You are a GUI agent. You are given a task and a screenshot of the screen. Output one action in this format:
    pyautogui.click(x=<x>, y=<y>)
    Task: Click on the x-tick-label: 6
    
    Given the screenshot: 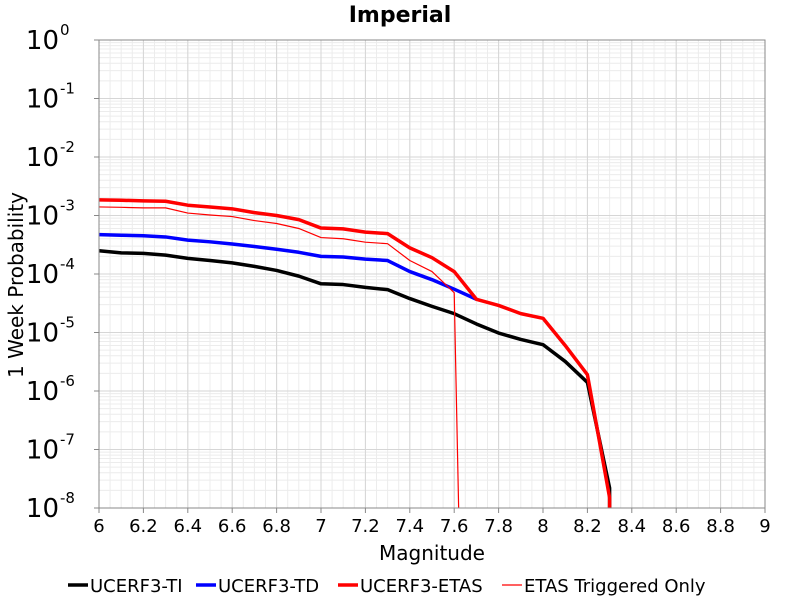 What is the action you would take?
    pyautogui.click(x=98, y=526)
    